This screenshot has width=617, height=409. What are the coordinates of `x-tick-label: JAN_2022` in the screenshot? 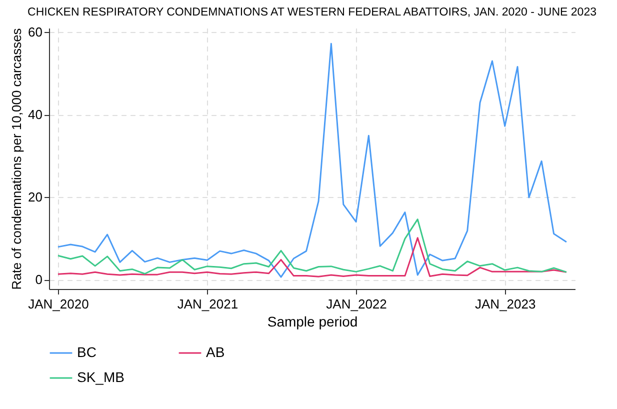 It's located at (356, 304).